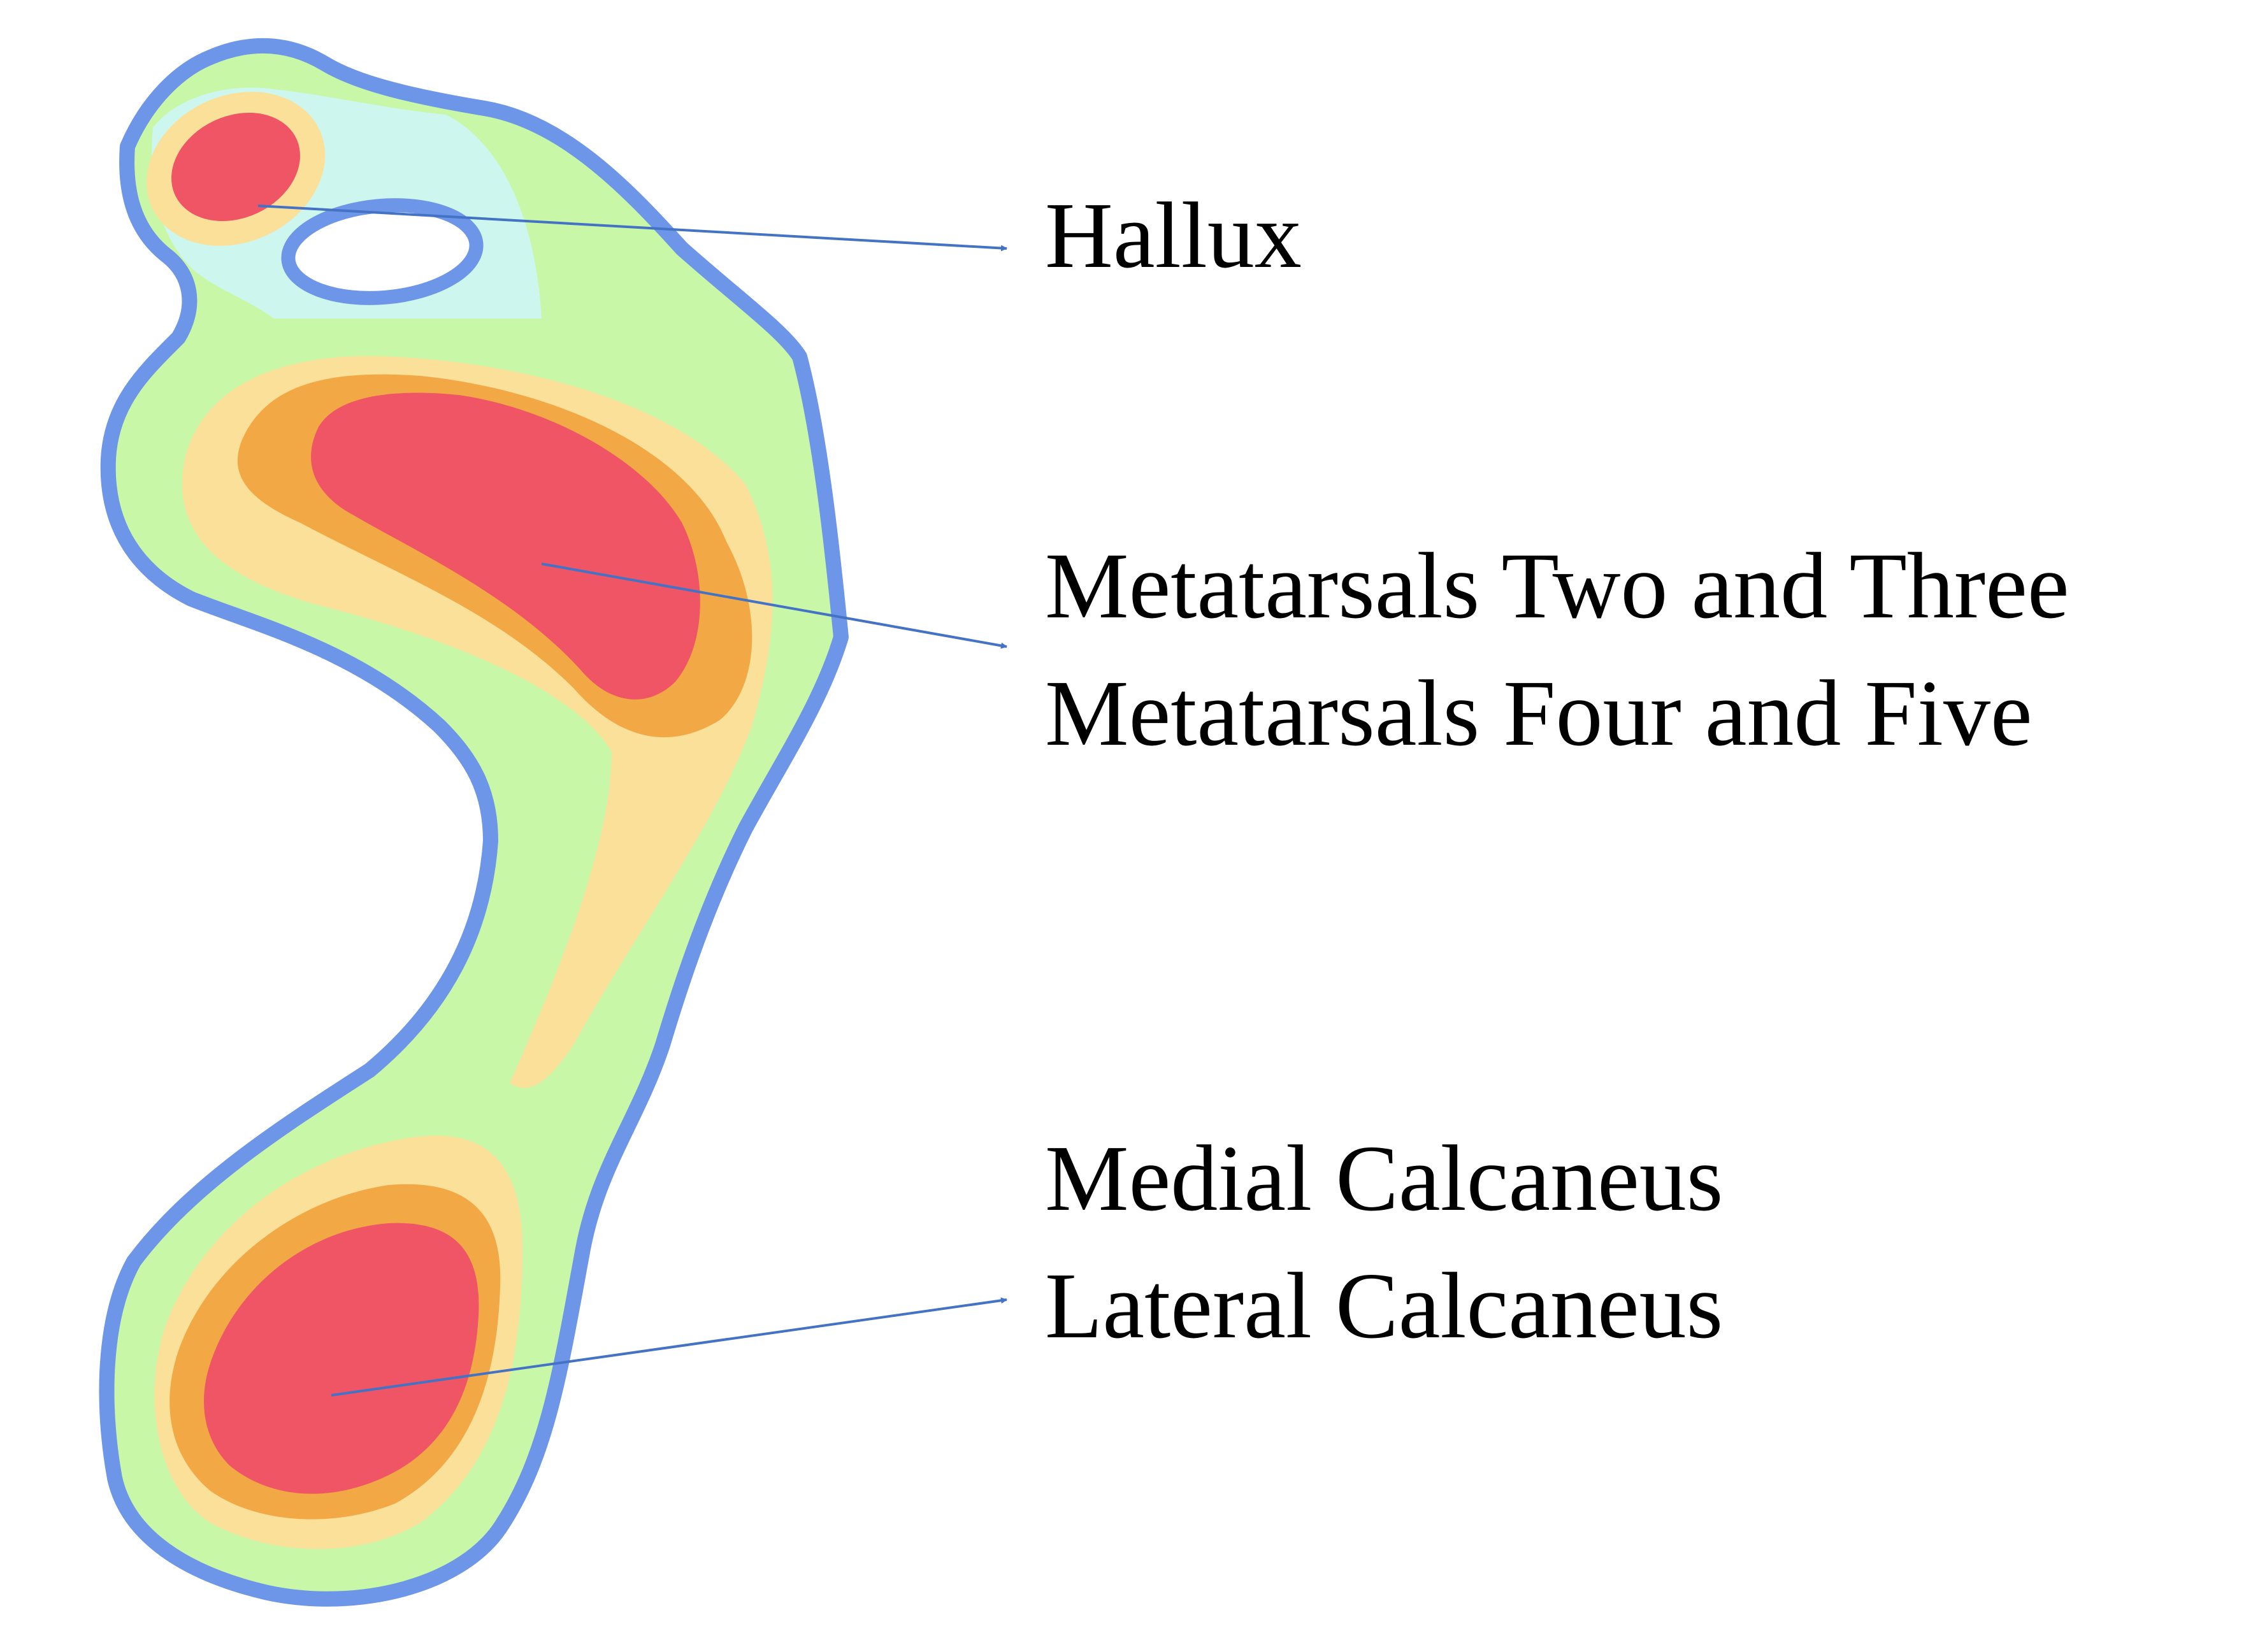  Describe the element at coordinates (235, 167) in the screenshot. I see `hallux-peak-zone` at that location.